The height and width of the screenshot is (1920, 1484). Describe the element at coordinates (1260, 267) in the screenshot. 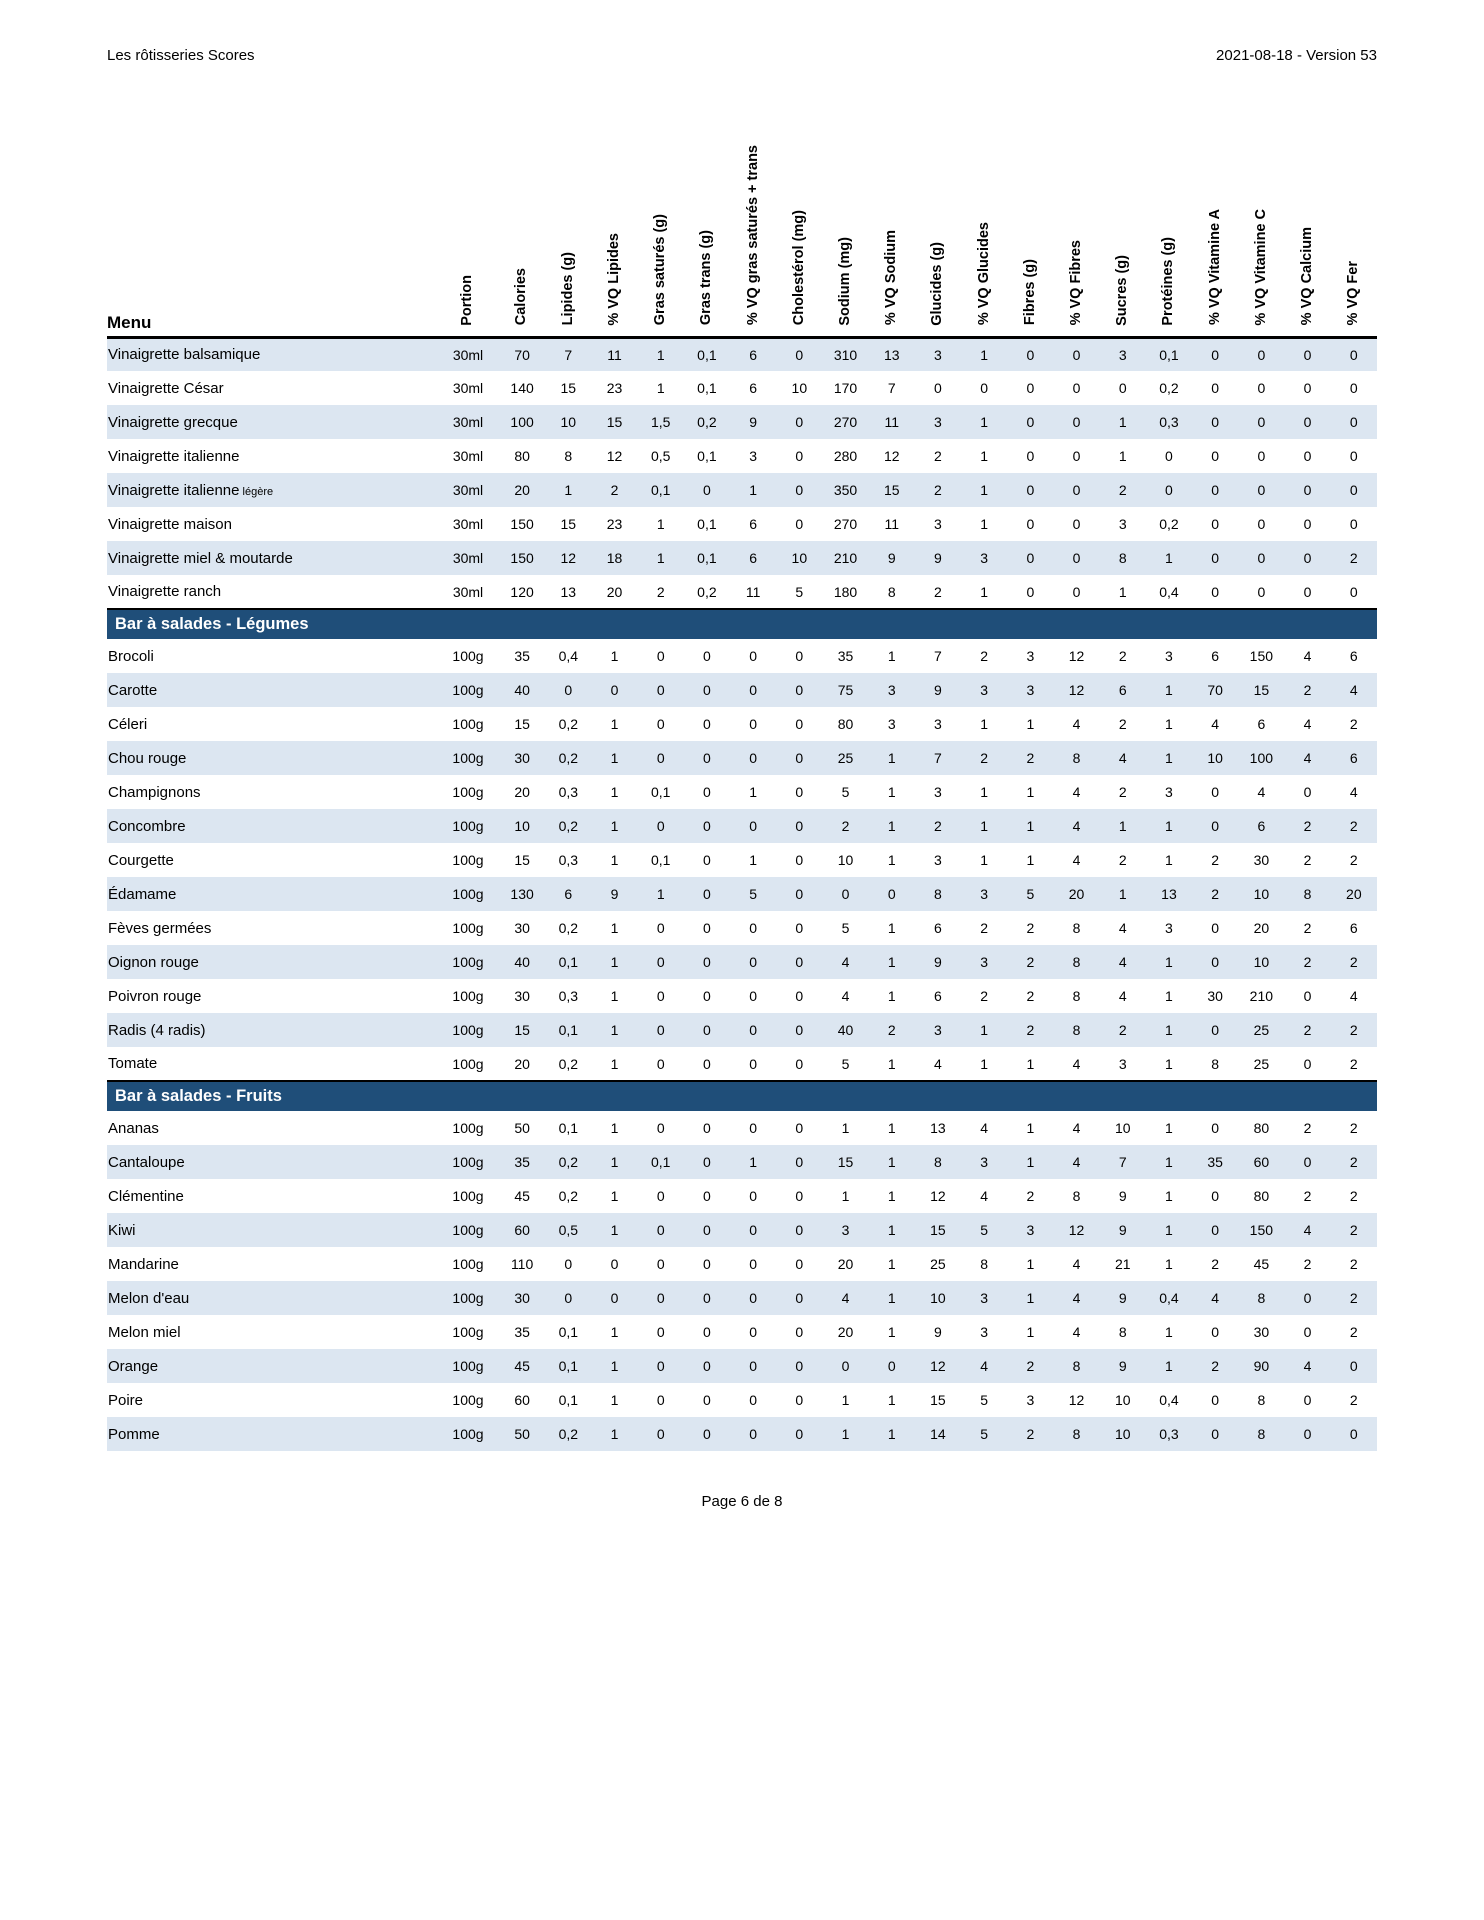

I see `column-header-label: % VQ Vitamine C` at that location.